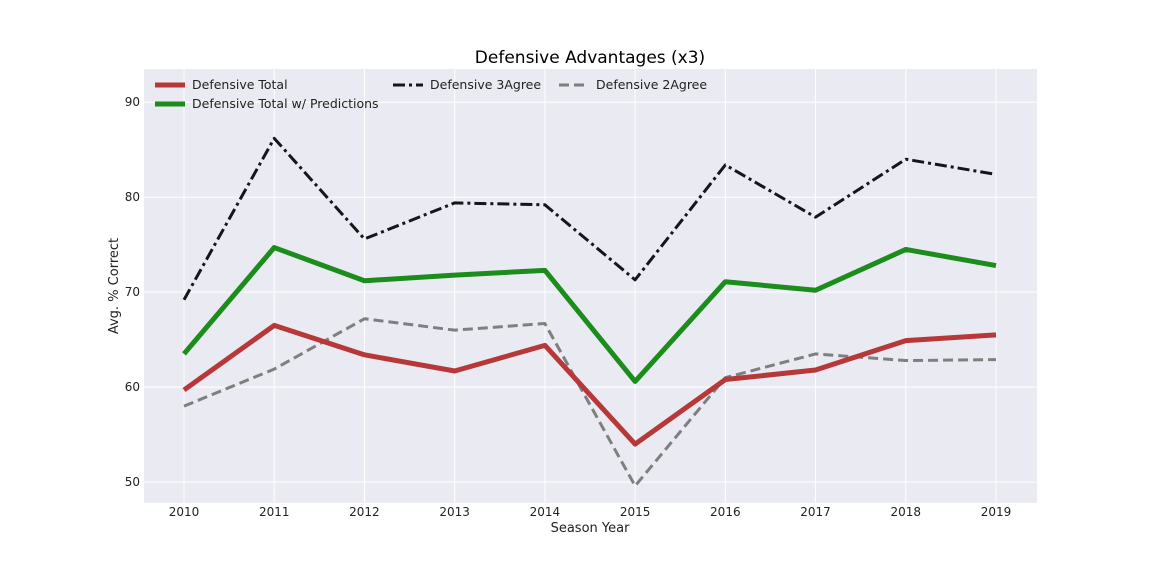 The width and height of the screenshot is (1152, 576). I want to click on x-tick-label: 2013, so click(454, 512).